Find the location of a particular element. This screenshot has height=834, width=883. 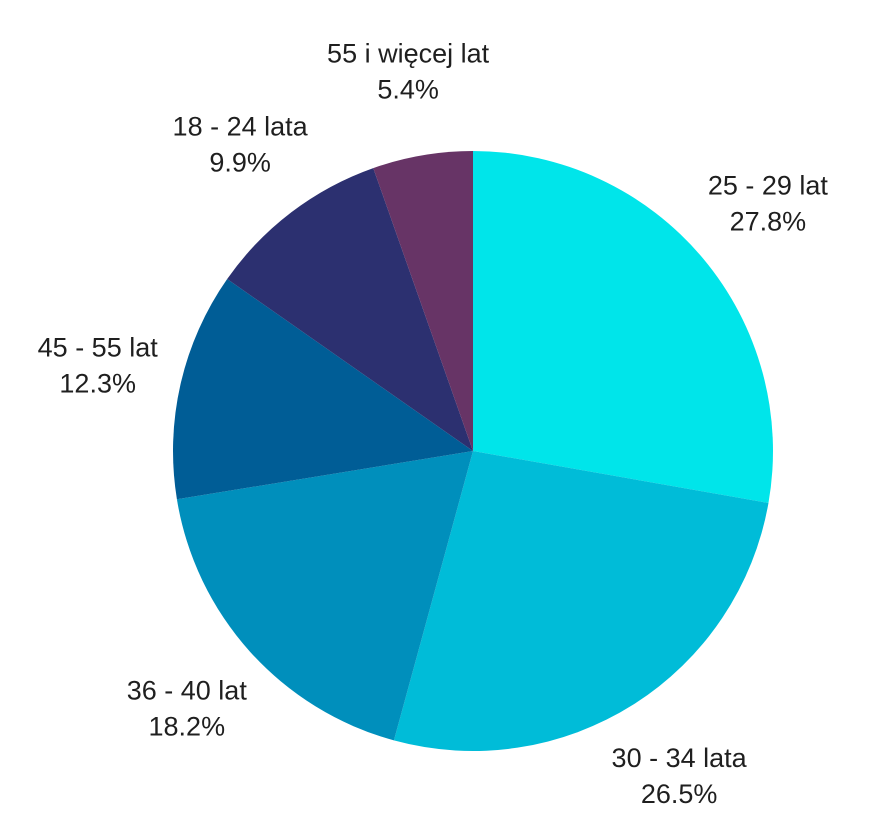

pie-value-label-30-34-lata: 26.5% is located at coordinates (679, 794).